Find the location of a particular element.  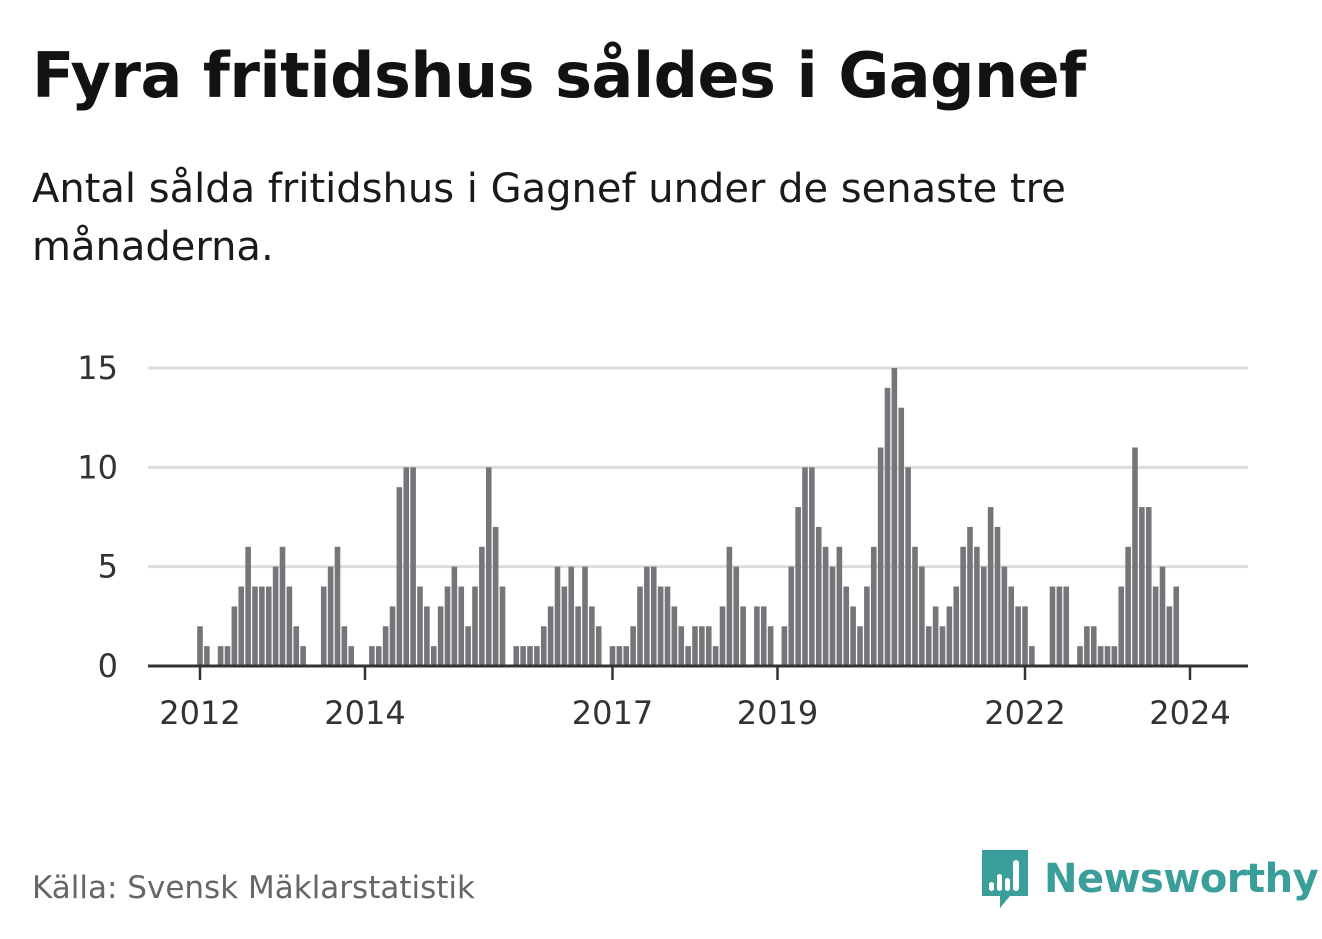

x-tick-label: 2012 is located at coordinates (199, 713).